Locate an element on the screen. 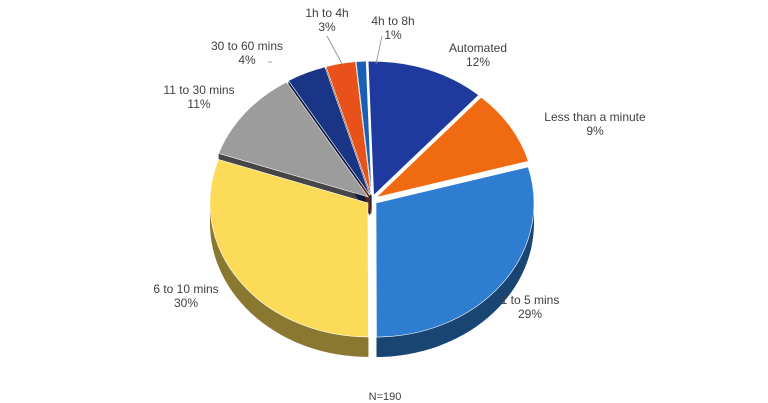  slice-value-less-than-a-minute: 9% is located at coordinates (595, 131).